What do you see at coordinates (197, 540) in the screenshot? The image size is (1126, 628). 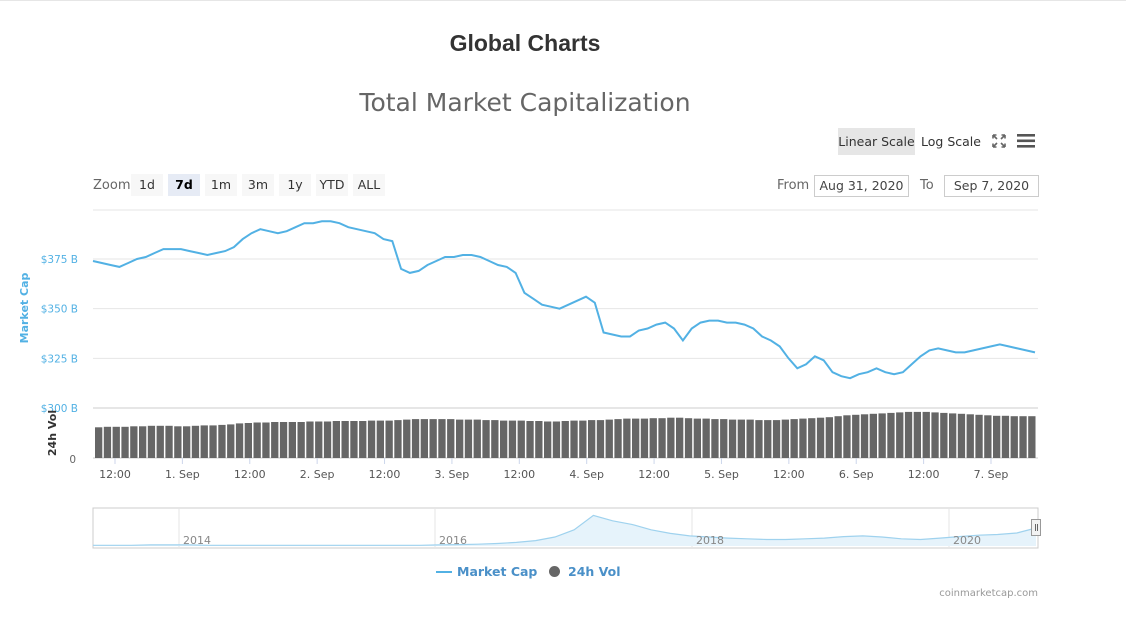 I see `navigator-year-label: 2014` at bounding box center [197, 540].